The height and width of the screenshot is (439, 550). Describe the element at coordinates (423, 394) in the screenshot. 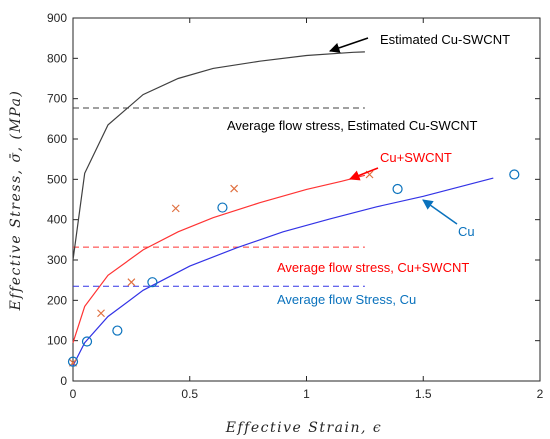

I see `x-tick-label: 1.5` at that location.